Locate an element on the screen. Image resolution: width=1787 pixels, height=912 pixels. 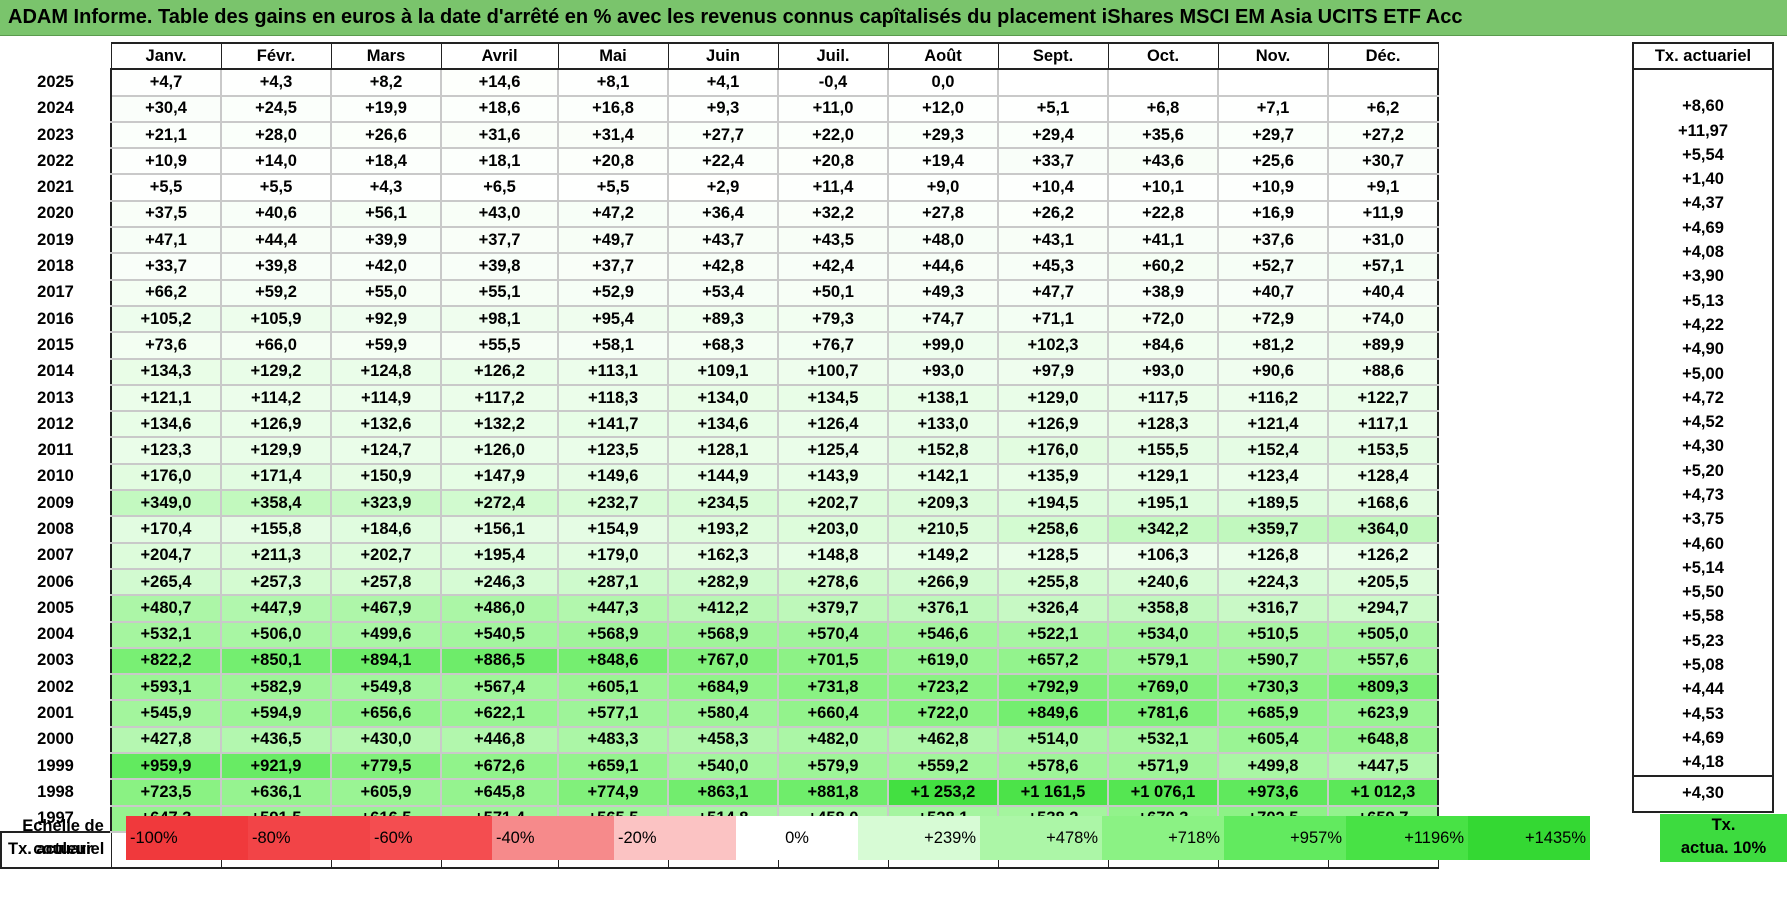
gain-cell: +590,7 is located at coordinates (1273, 661).